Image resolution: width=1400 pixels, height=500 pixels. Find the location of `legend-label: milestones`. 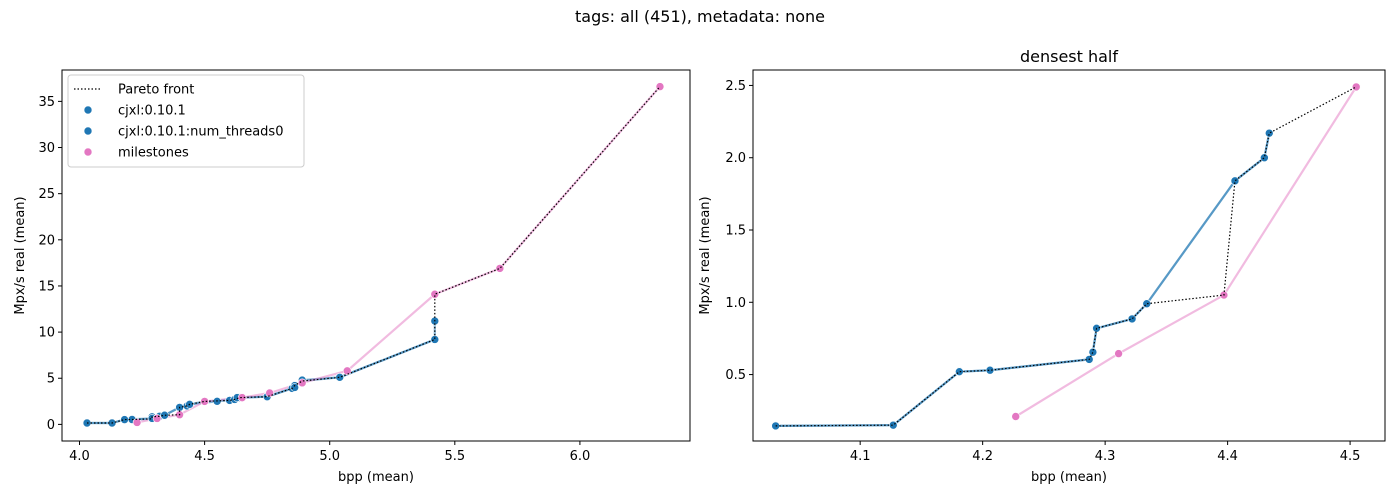

legend-label: milestones is located at coordinates (153, 153).